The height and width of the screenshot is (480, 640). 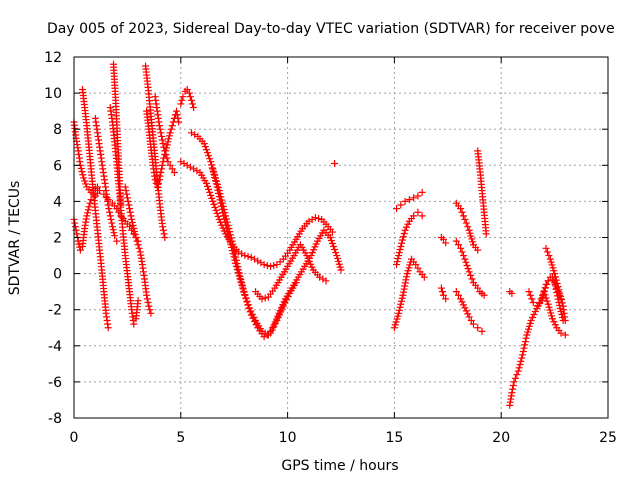 I want to click on sat-f-point, so click(x=121, y=205).